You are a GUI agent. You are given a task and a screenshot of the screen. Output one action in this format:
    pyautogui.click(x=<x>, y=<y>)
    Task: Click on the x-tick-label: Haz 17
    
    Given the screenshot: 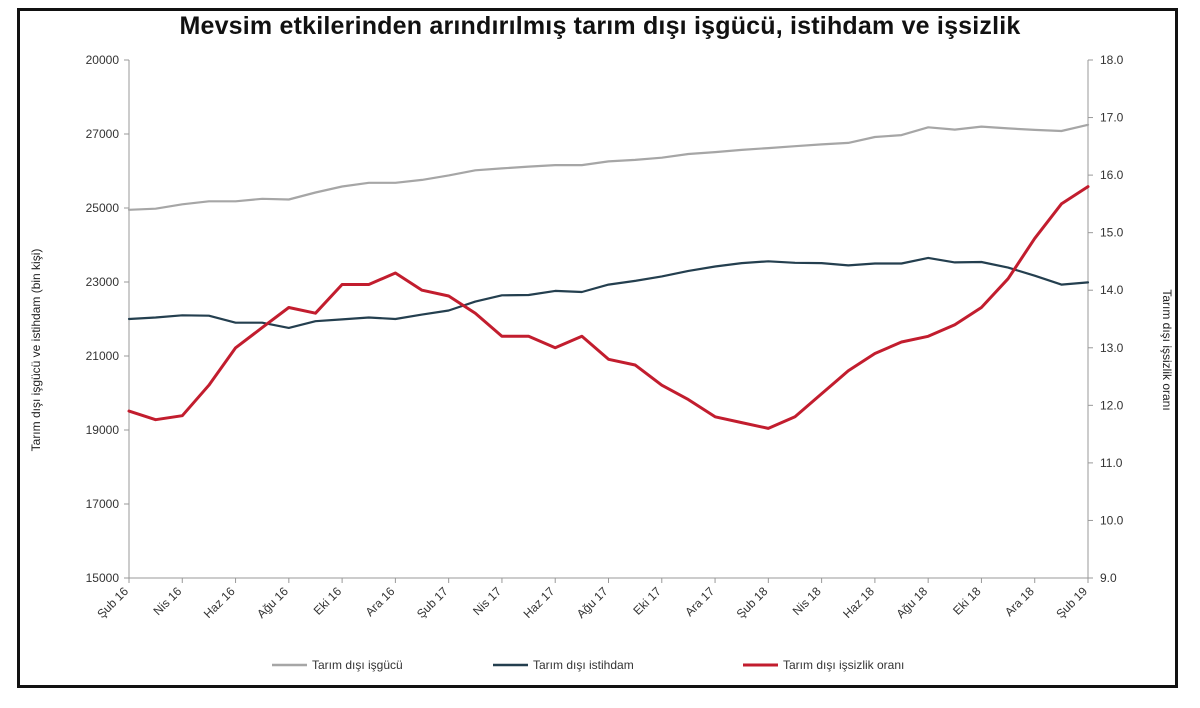 What is the action you would take?
    pyautogui.click(x=539, y=602)
    